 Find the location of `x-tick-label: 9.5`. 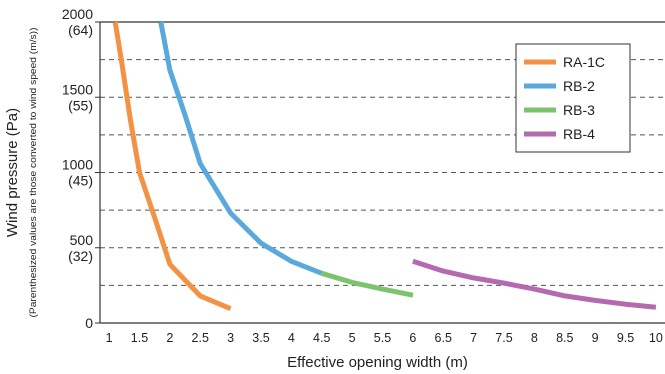

x-tick-label: 9.5 is located at coordinates (625, 338).